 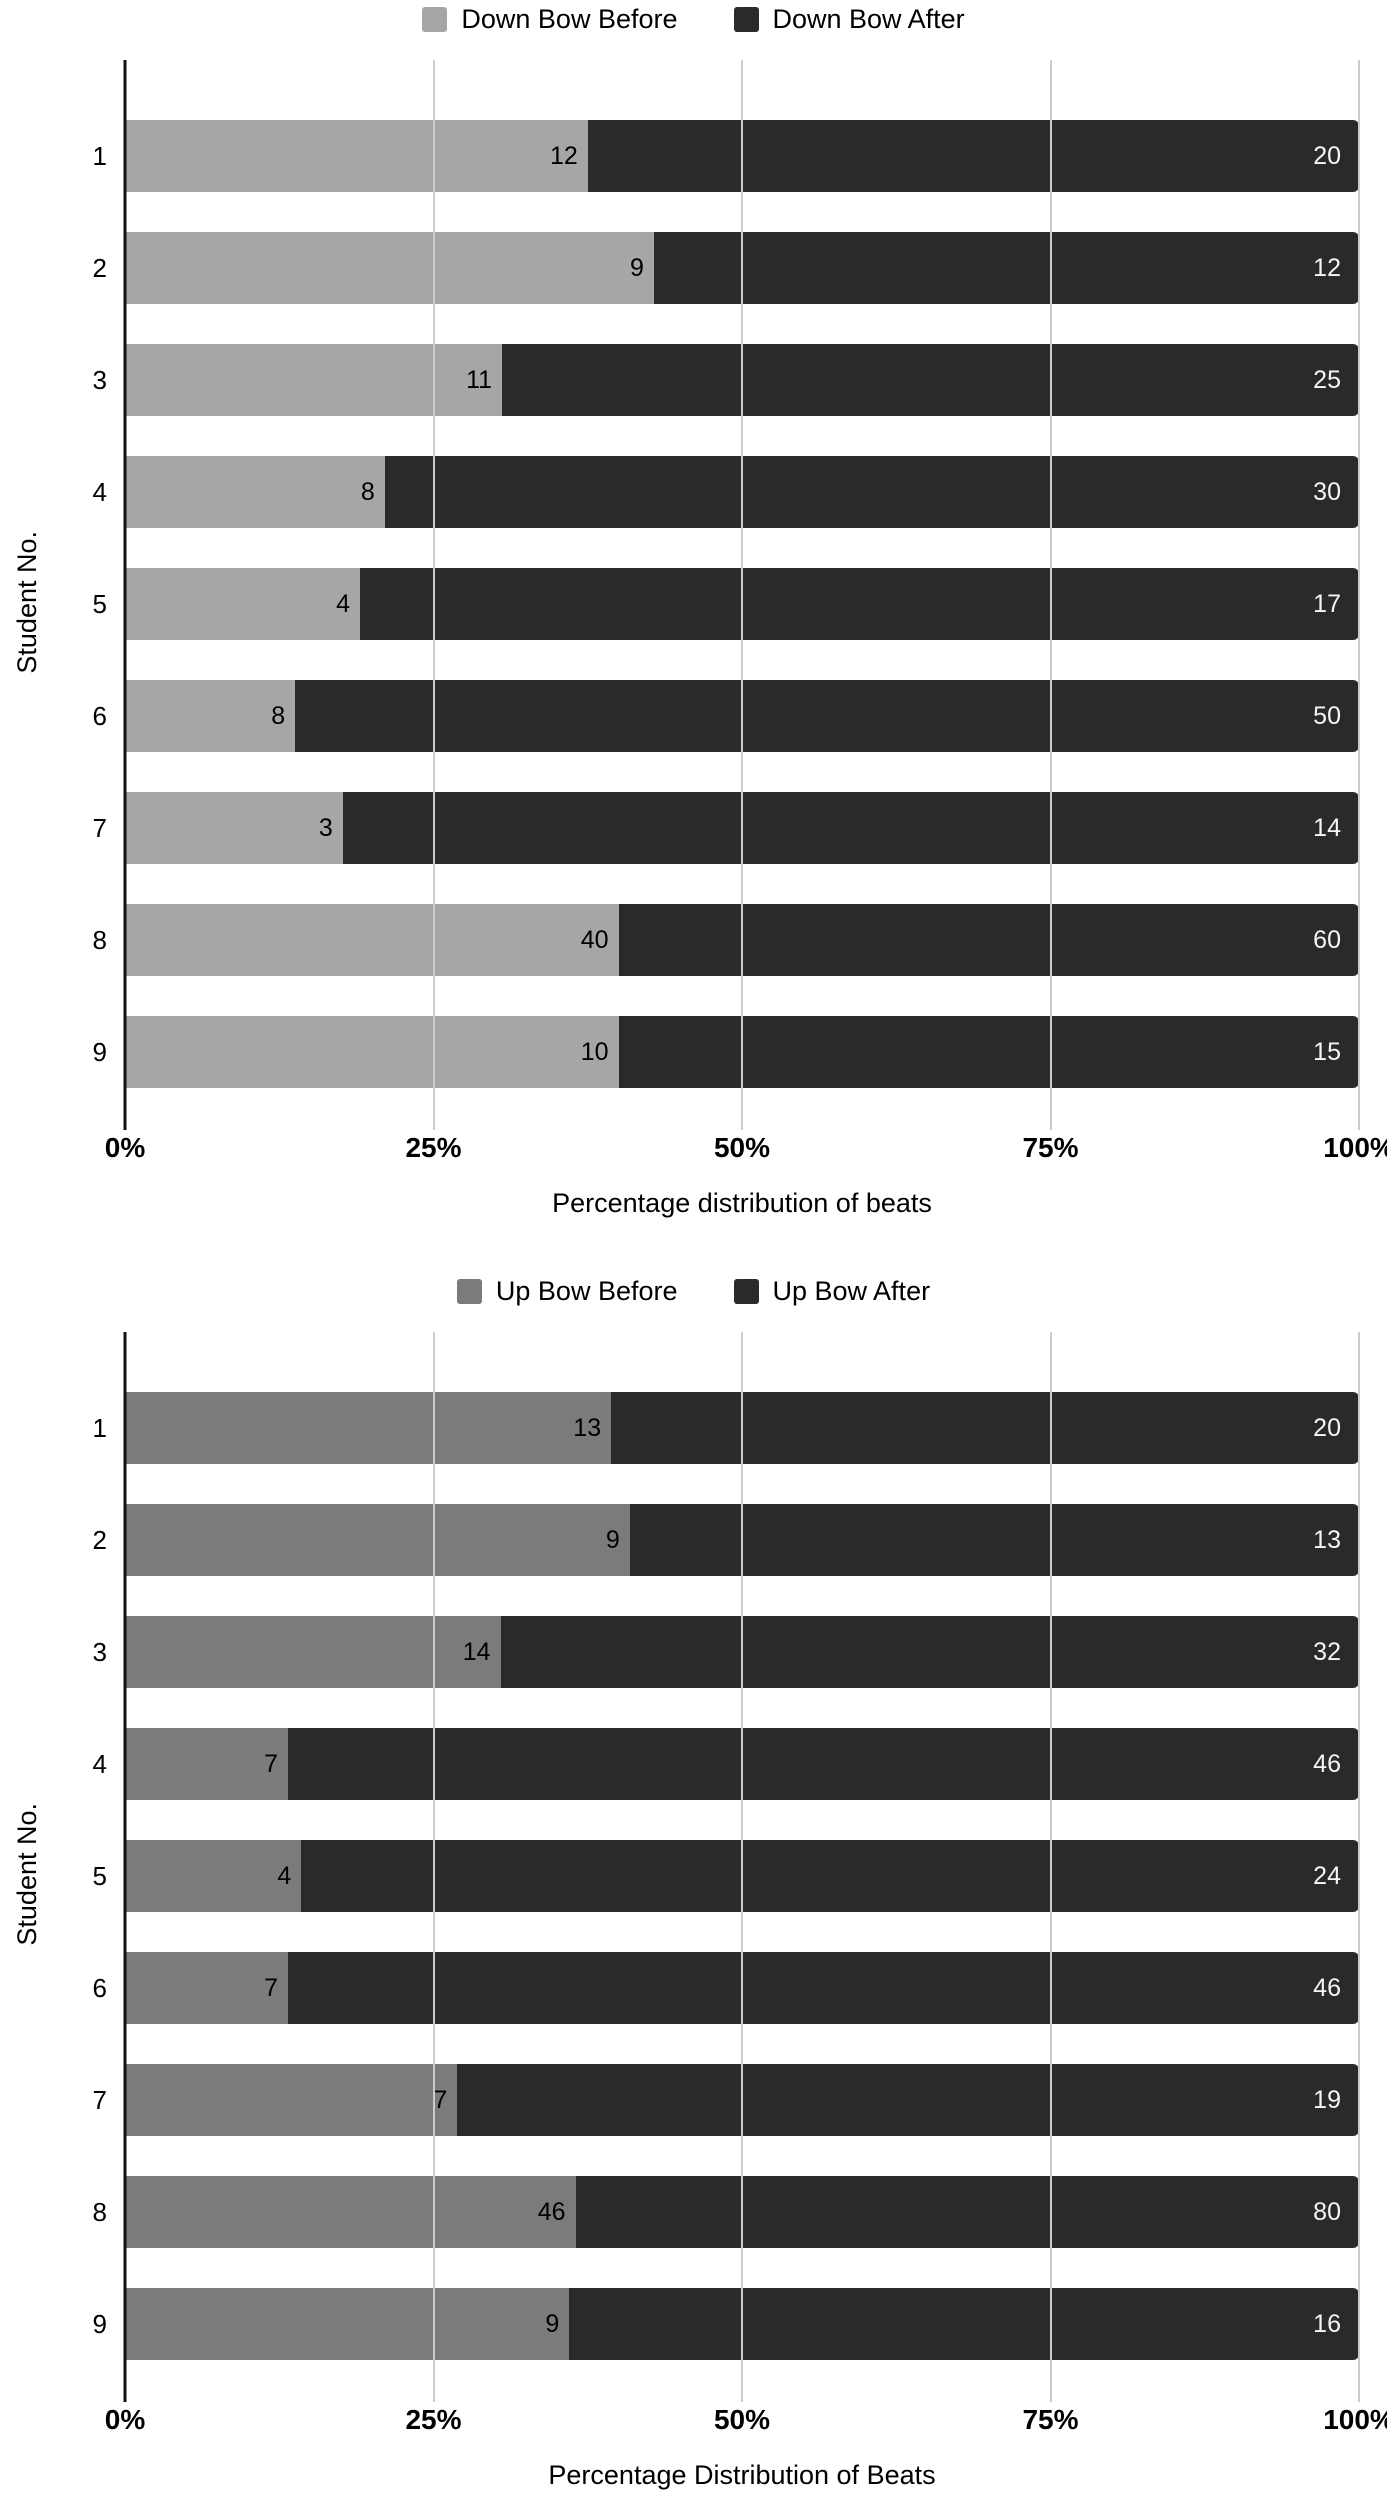 I want to click on bar-row: 8 46 80, so click(x=726, y=2212).